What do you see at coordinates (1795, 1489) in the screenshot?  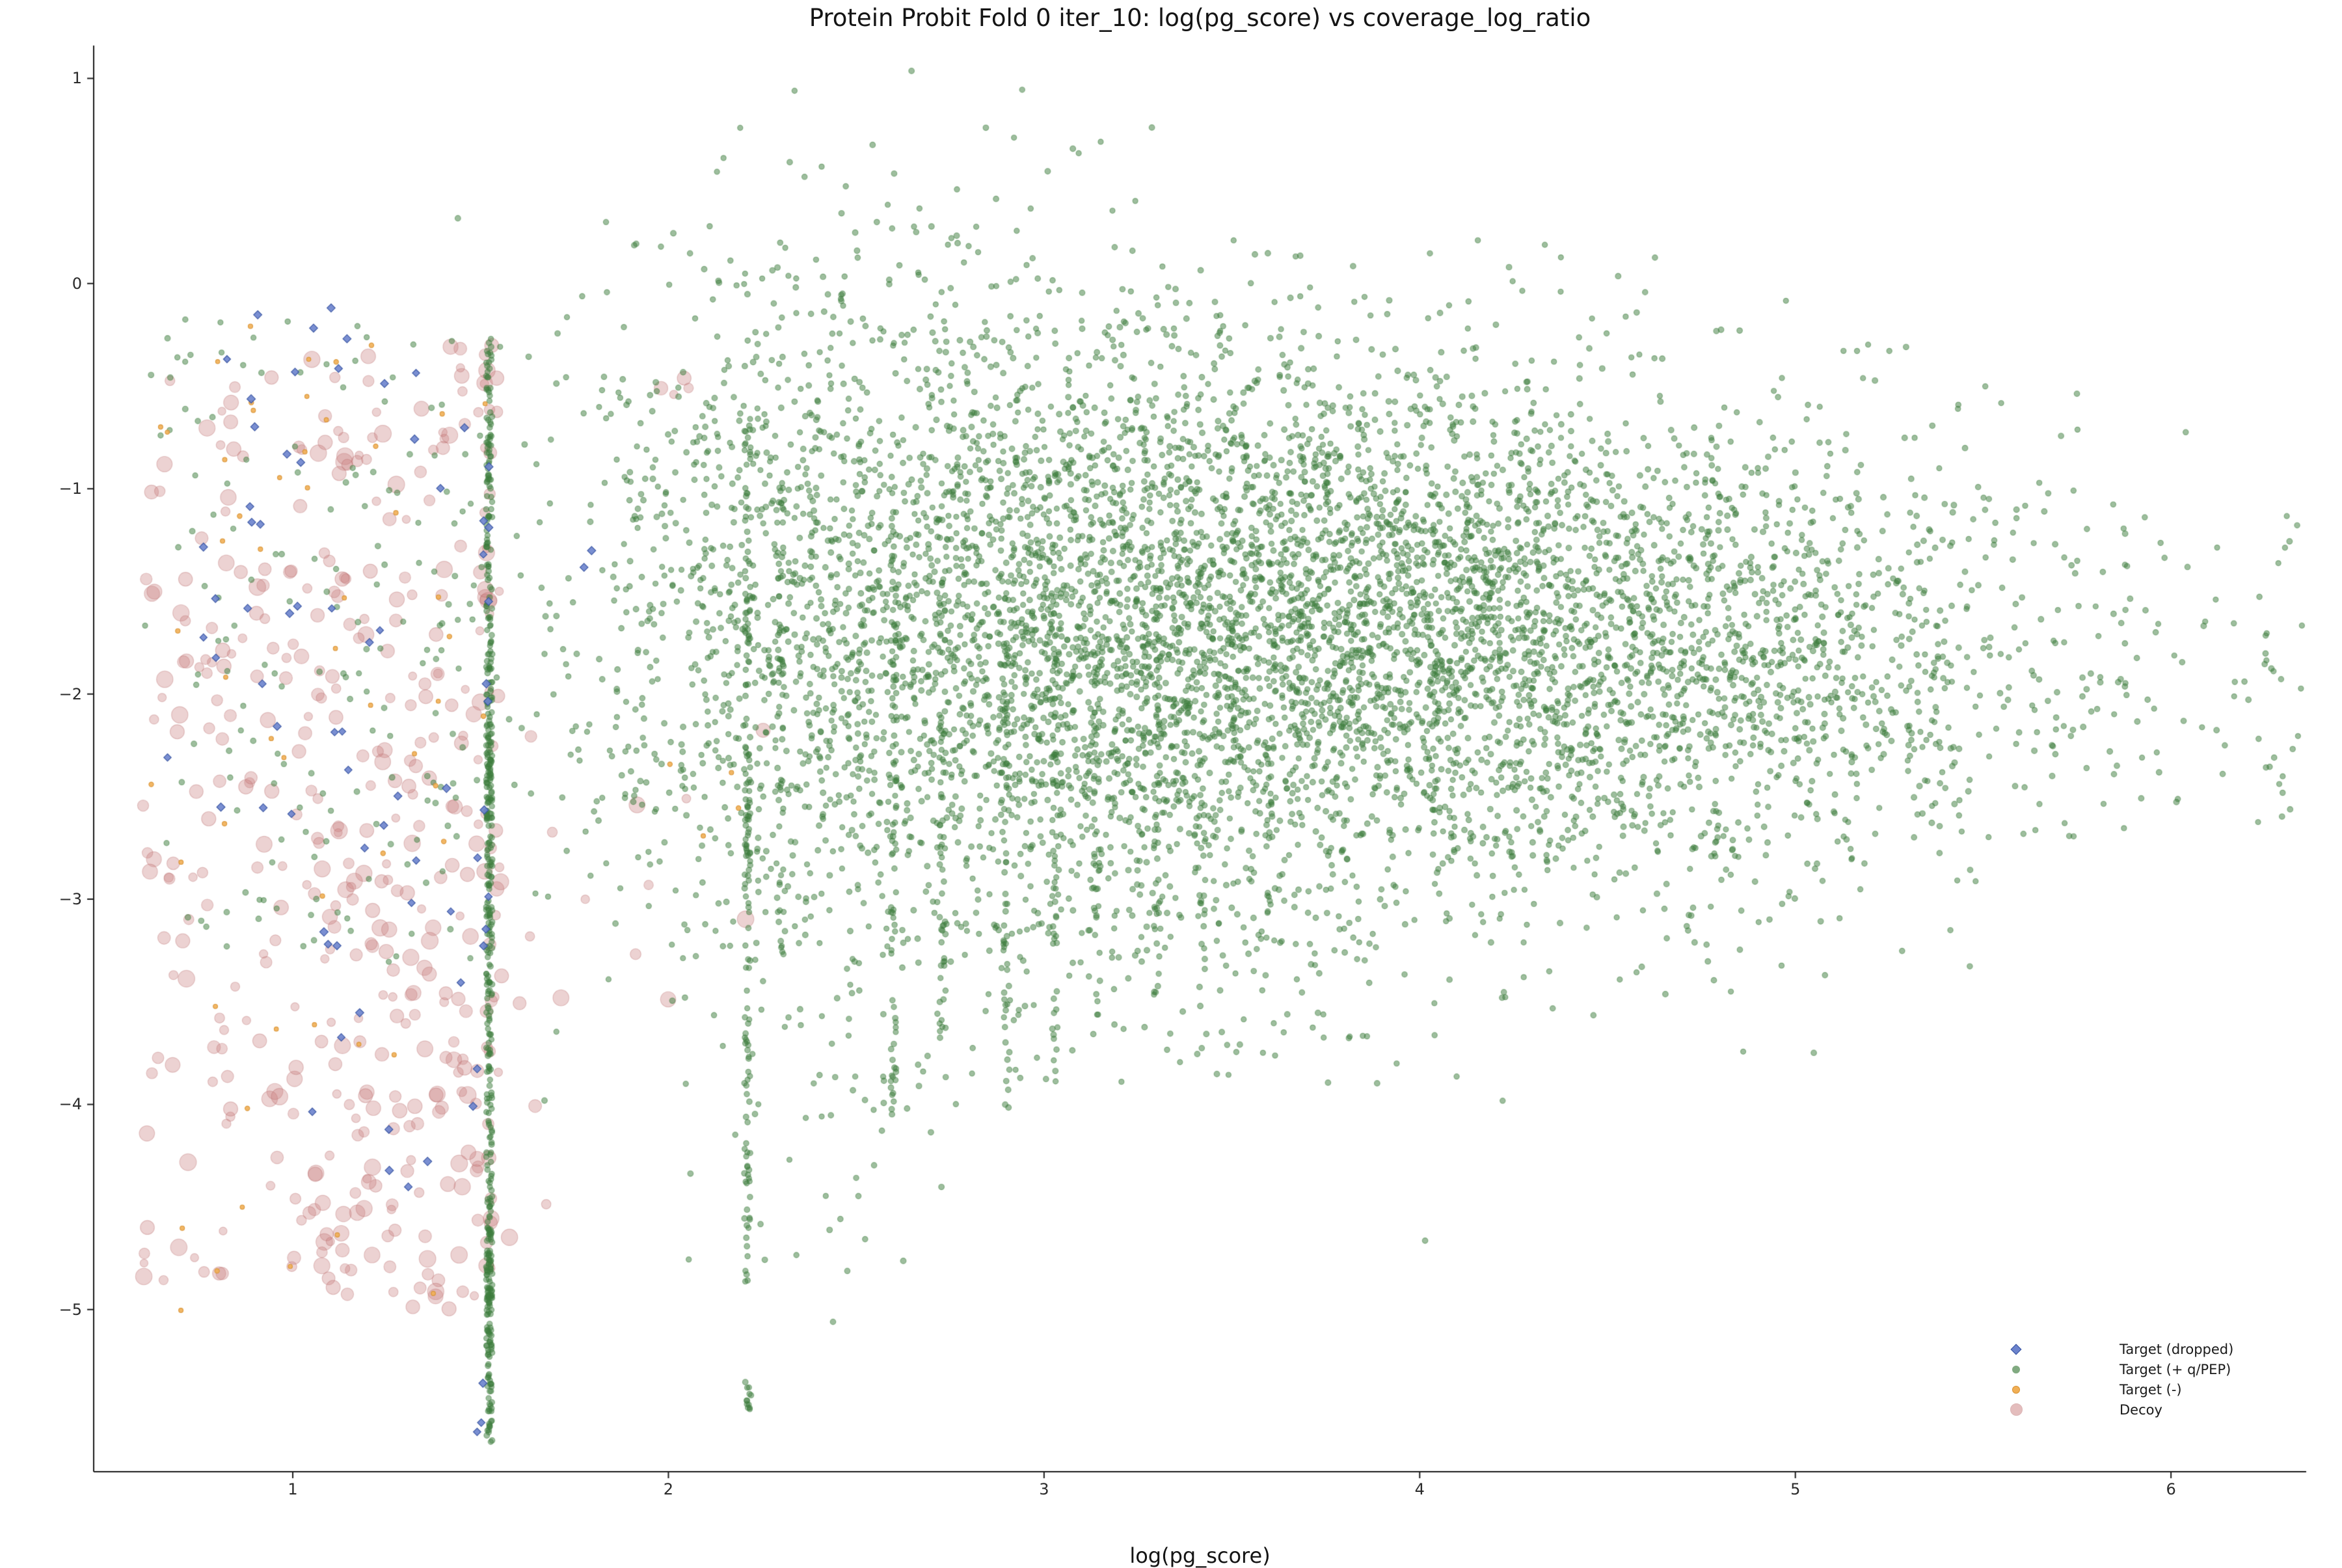 I see `x-tick-label: 5` at bounding box center [1795, 1489].